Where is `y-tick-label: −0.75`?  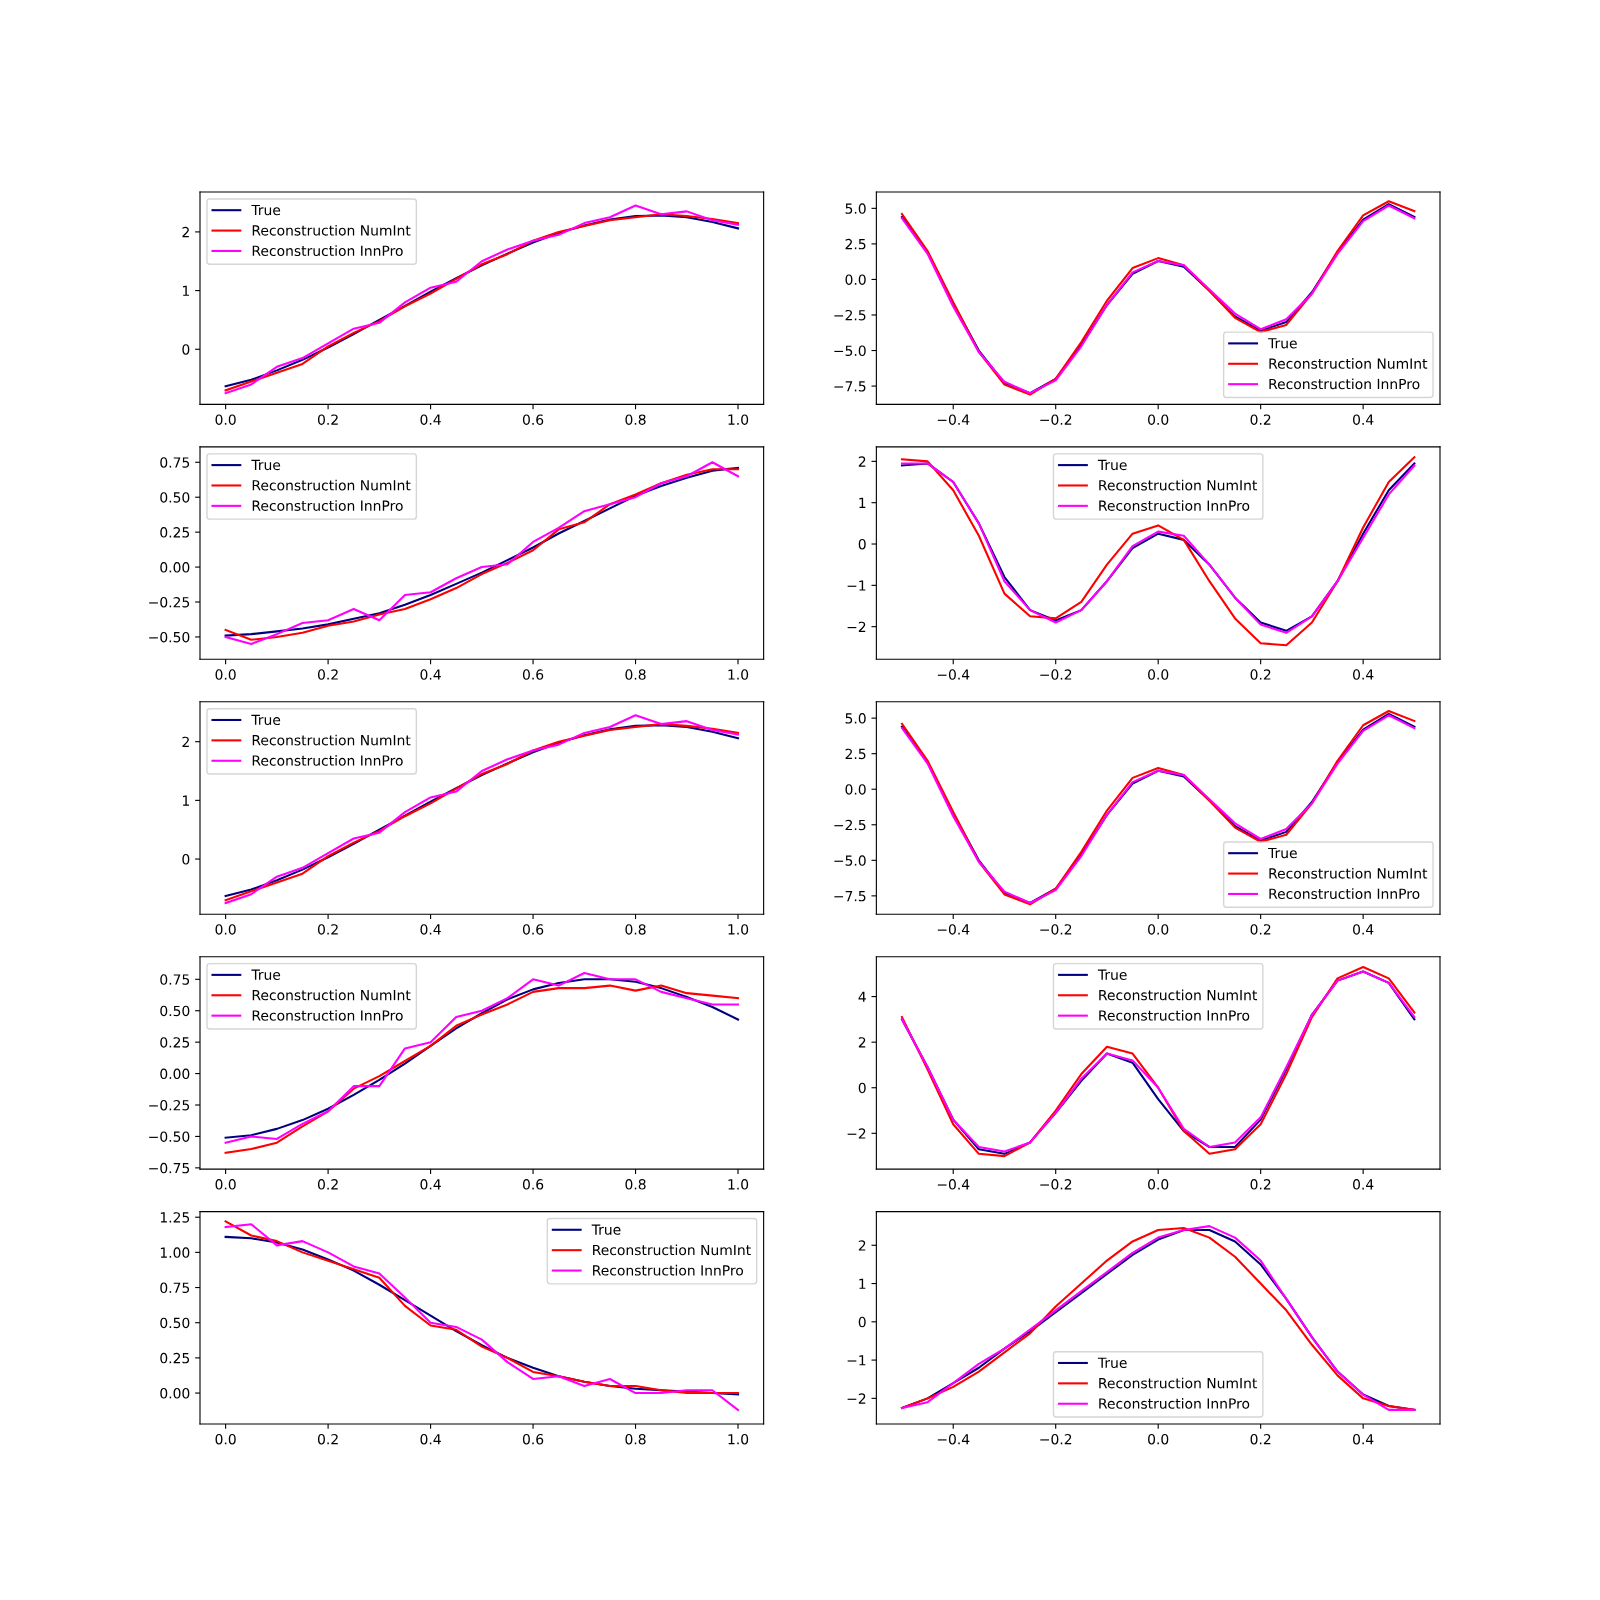 y-tick-label: −0.75 is located at coordinates (169, 1168).